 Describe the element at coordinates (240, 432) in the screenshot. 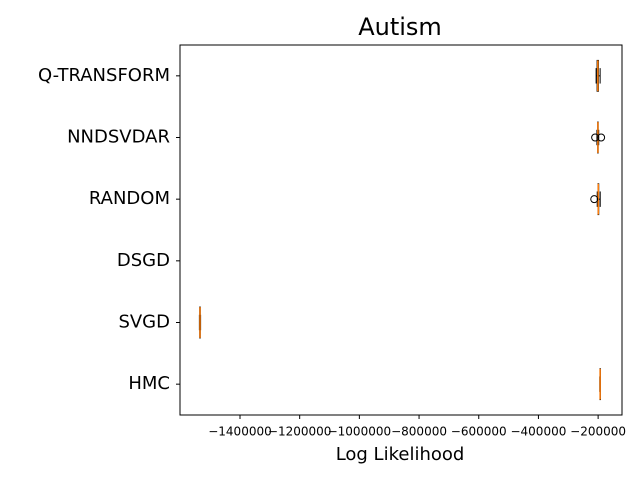

I see `x-tick-label: −1400000` at that location.